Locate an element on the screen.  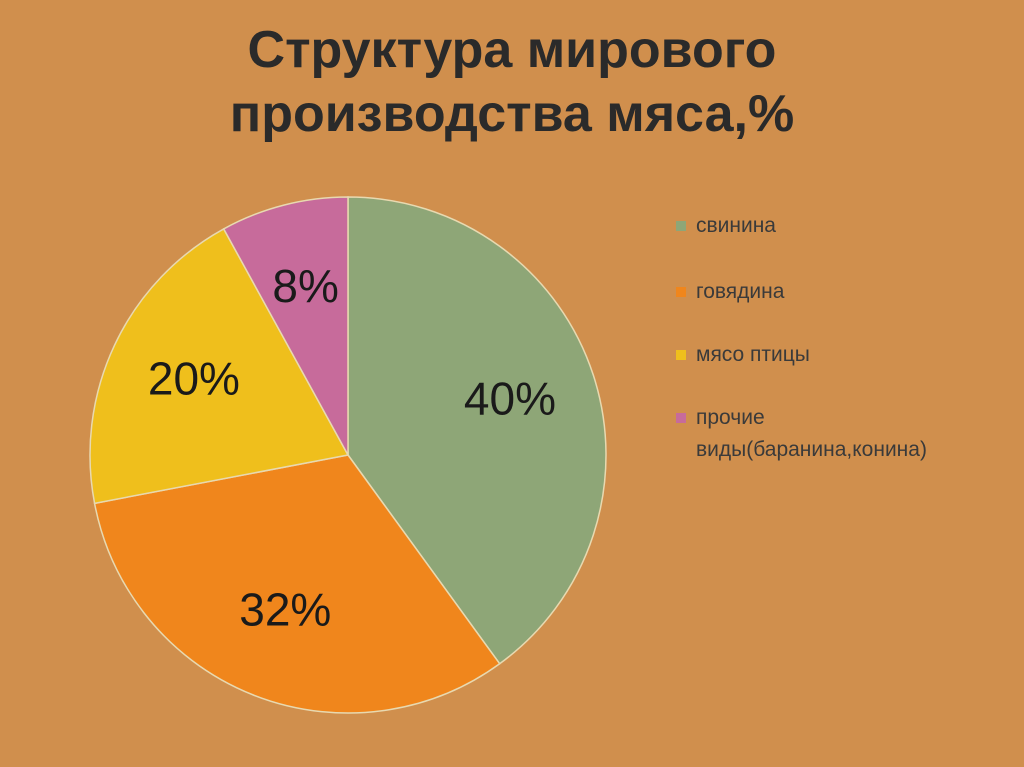
data-label: 32% is located at coordinates (285, 609).